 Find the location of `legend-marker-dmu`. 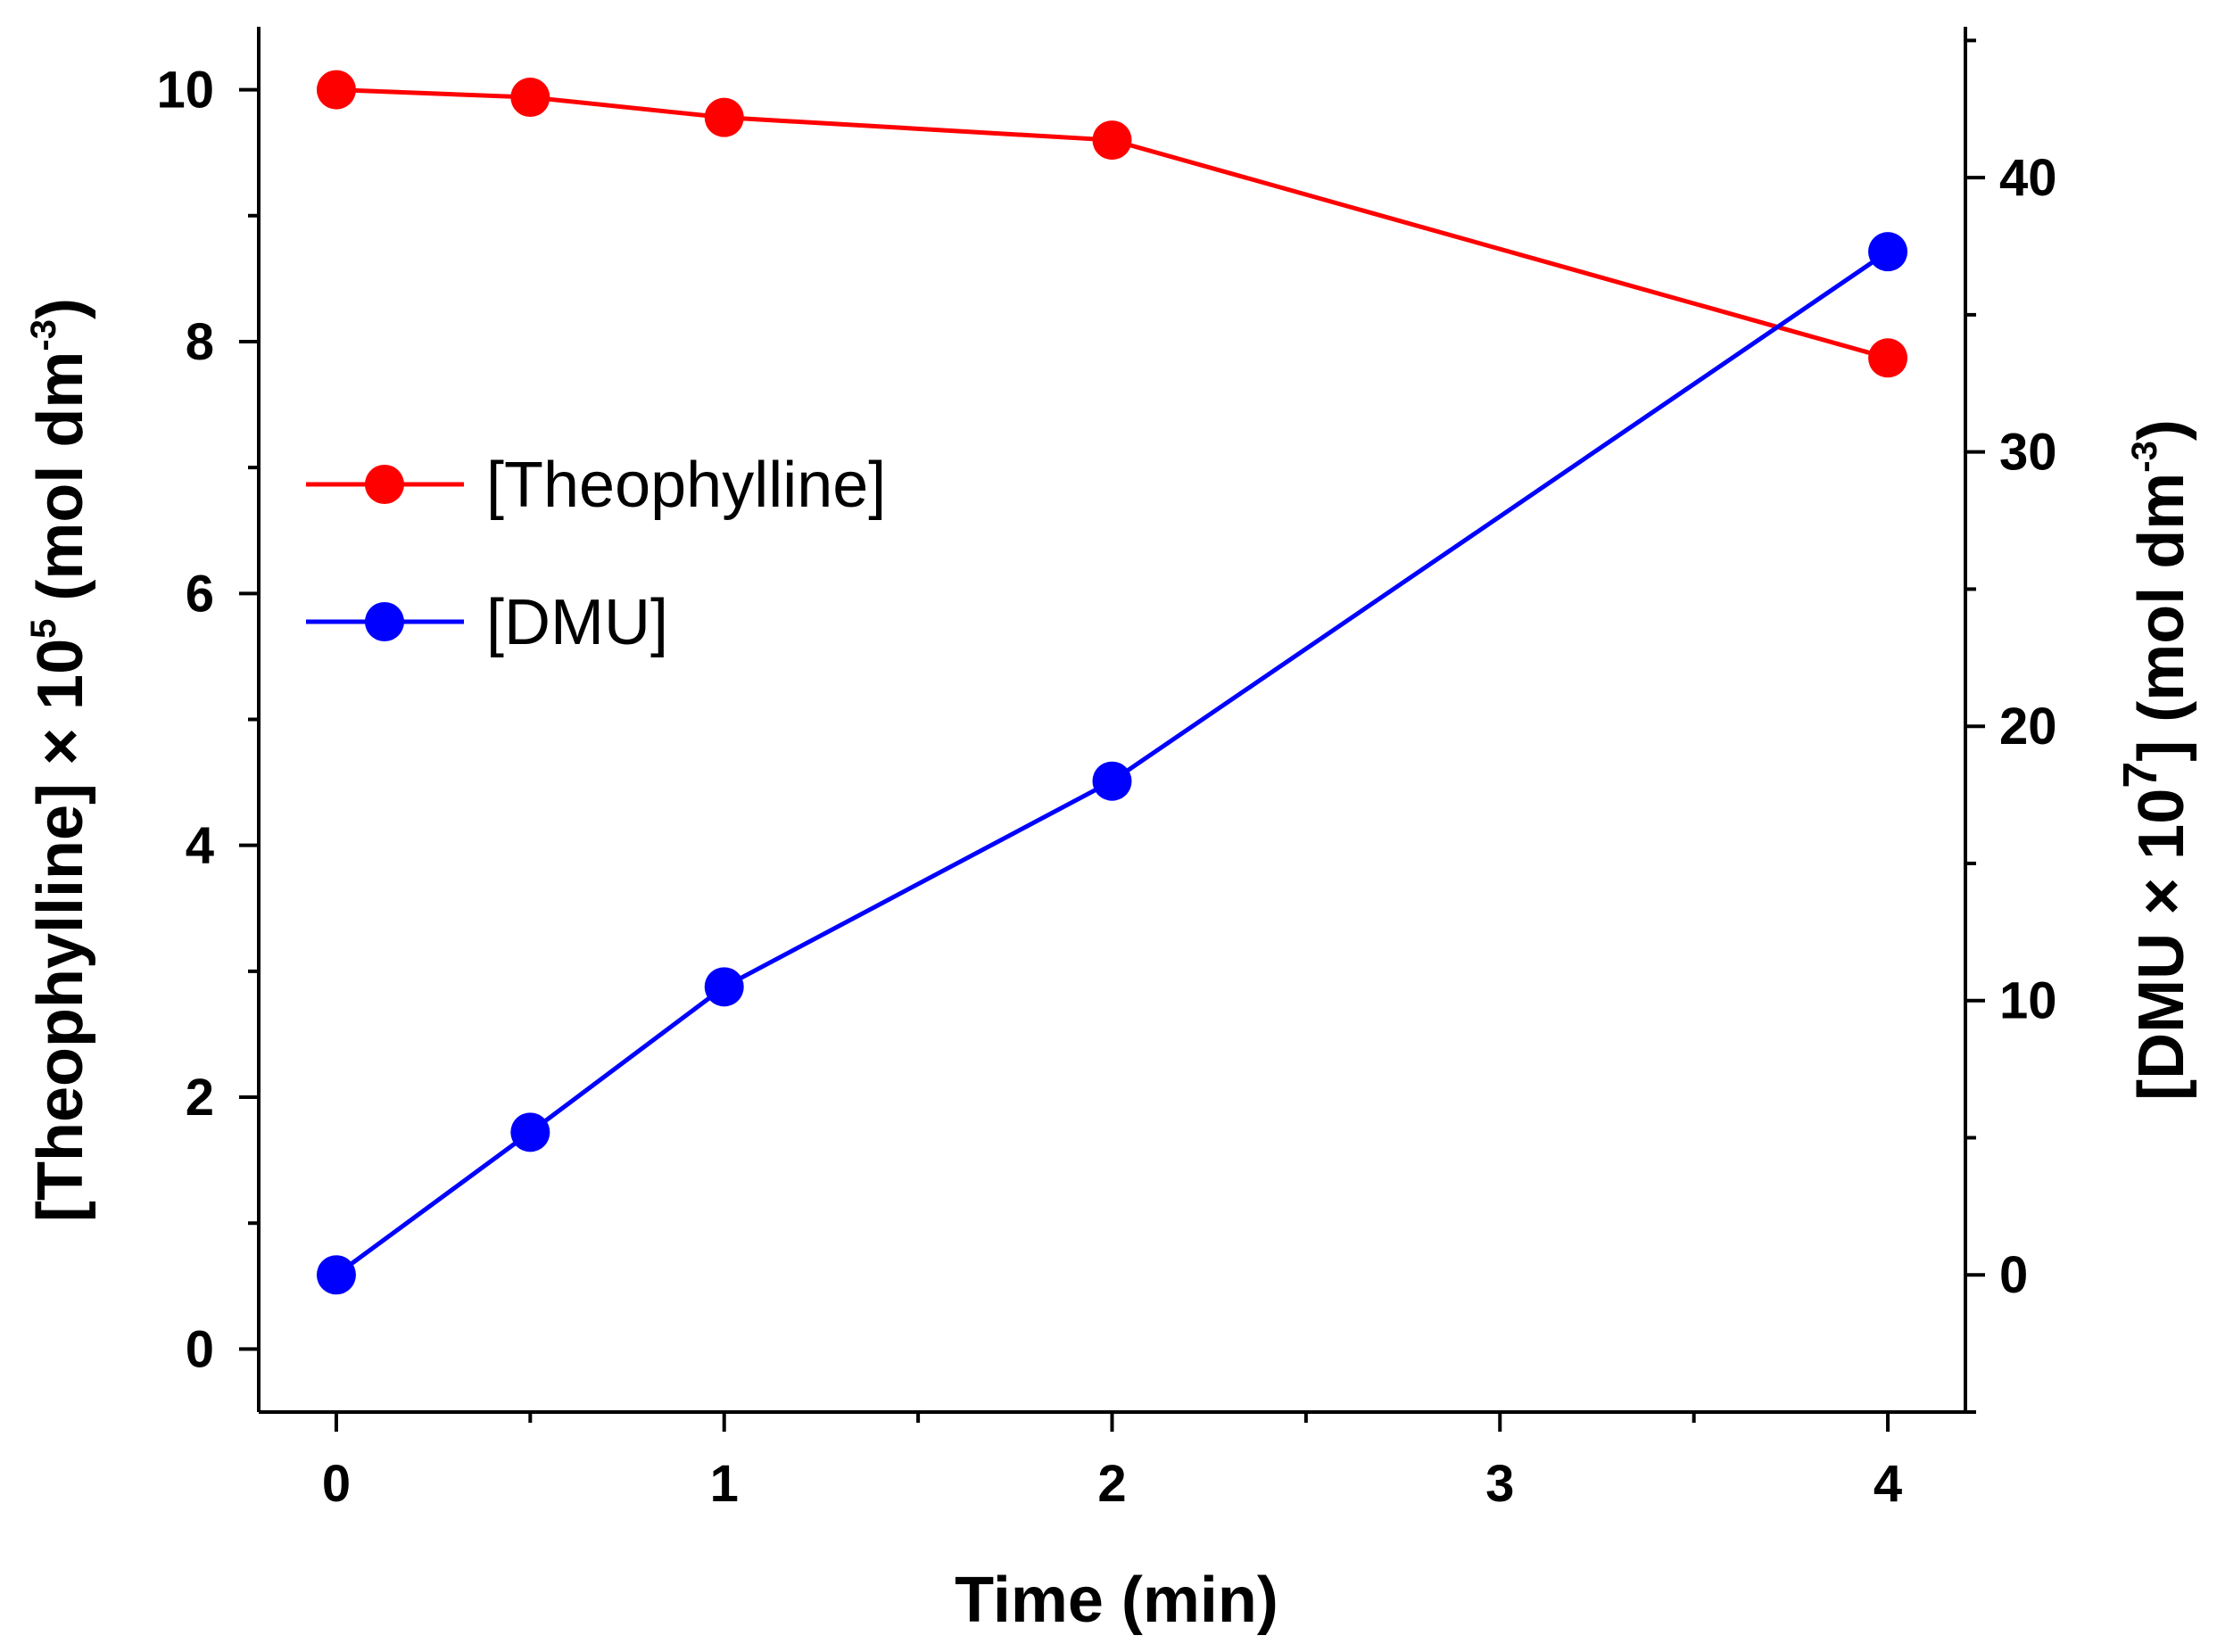

legend-marker-dmu is located at coordinates (384, 621).